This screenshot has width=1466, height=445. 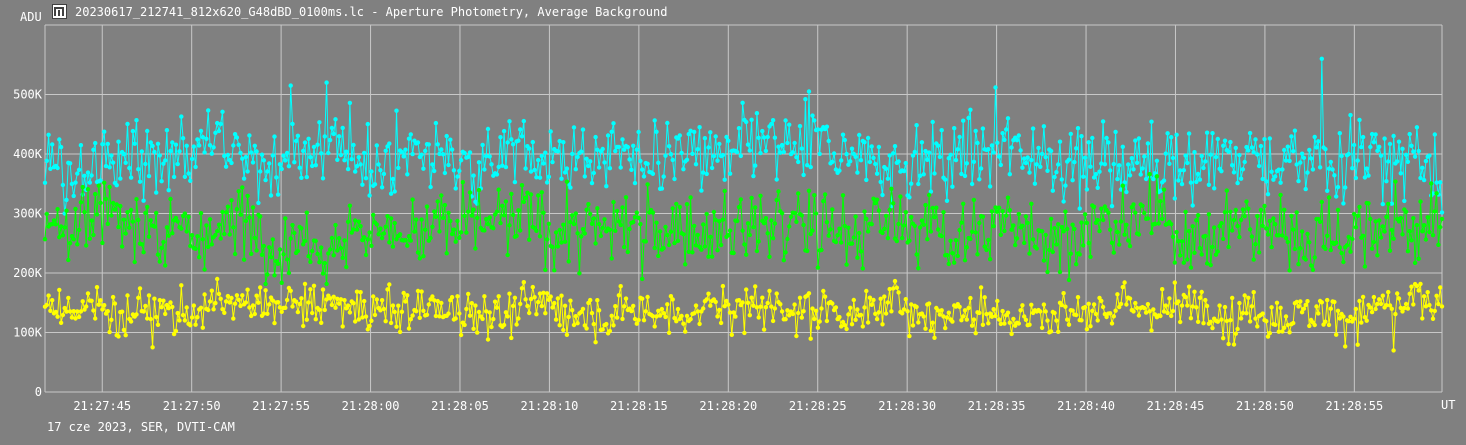 What do you see at coordinates (639, 406) in the screenshot?
I see `x-tick-label: 21:28:15` at bounding box center [639, 406].